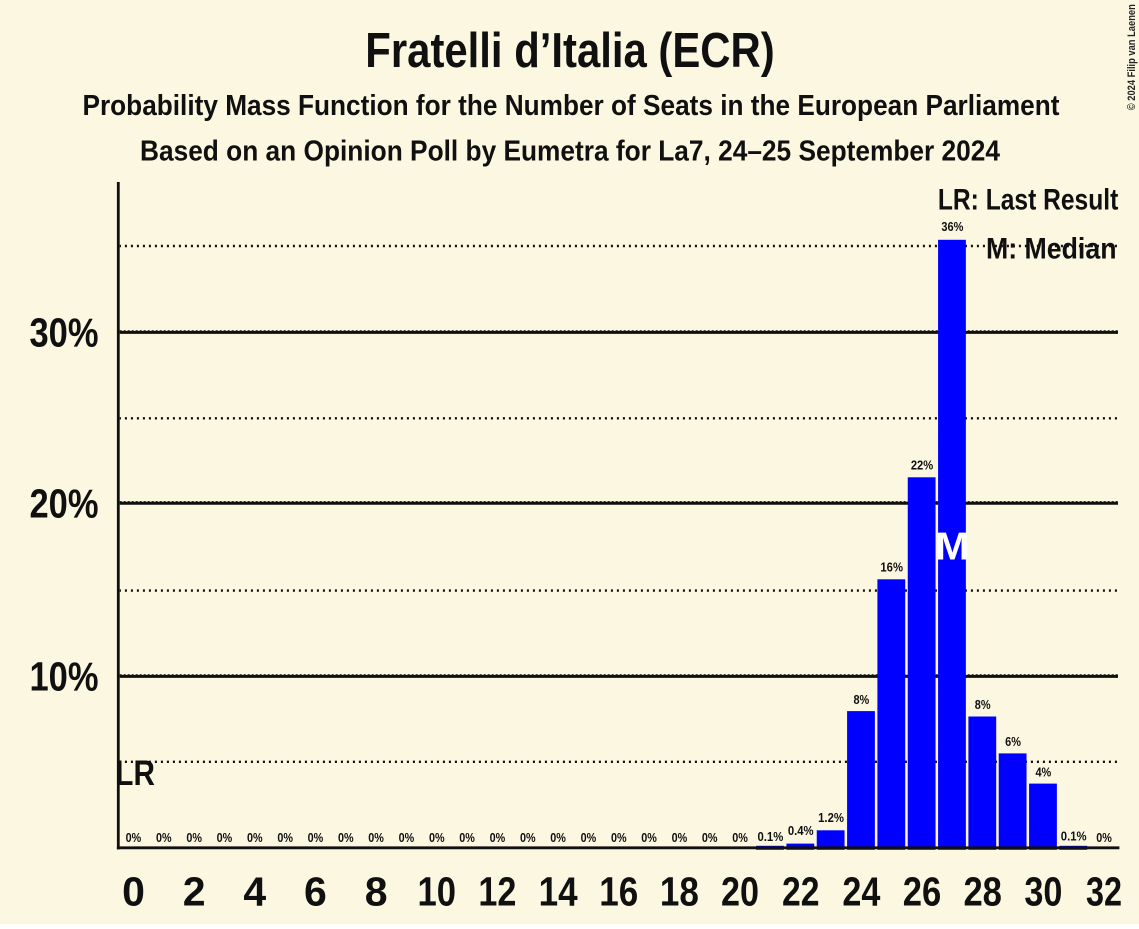 This screenshot has height=929, width=1139. Describe the element at coordinates (254, 892) in the screenshot. I see `svg-text: 4` at that location.